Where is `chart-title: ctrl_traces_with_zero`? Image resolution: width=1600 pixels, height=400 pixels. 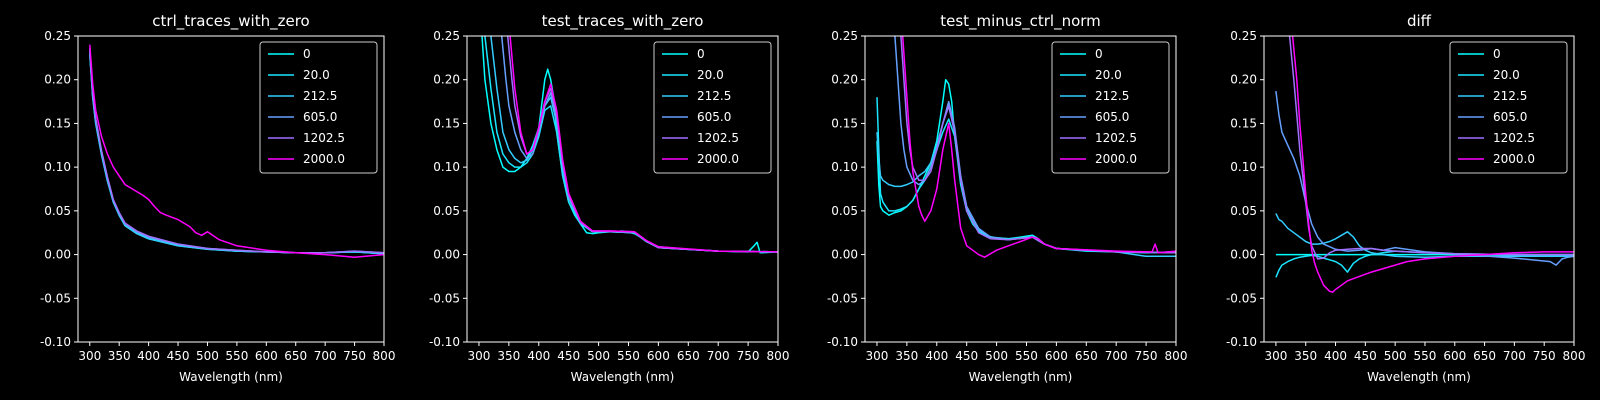 chart-title: ctrl_traces_with_zero is located at coordinates (230, 21).